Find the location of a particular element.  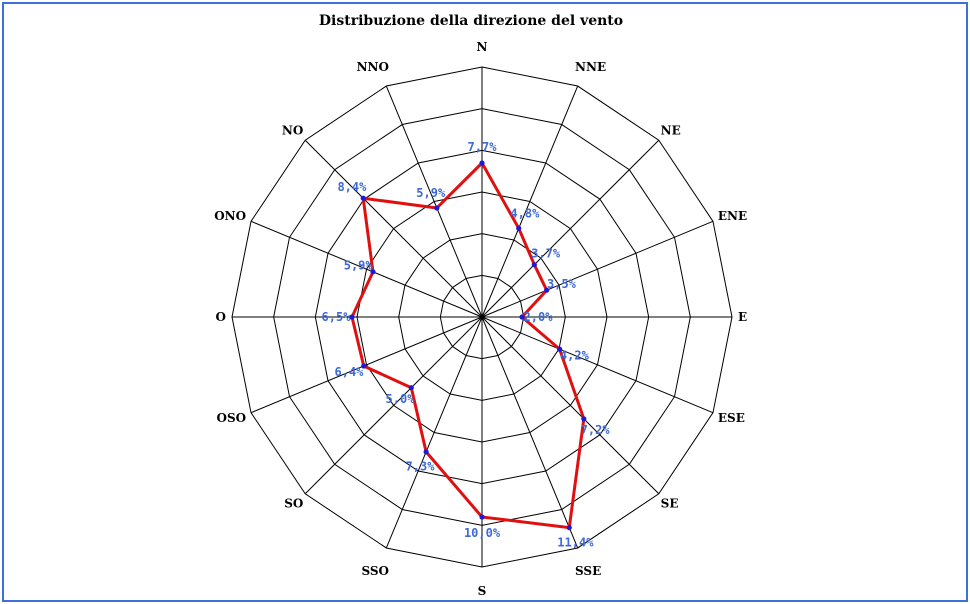

direction-label-ne: NE is located at coordinates (671, 130).